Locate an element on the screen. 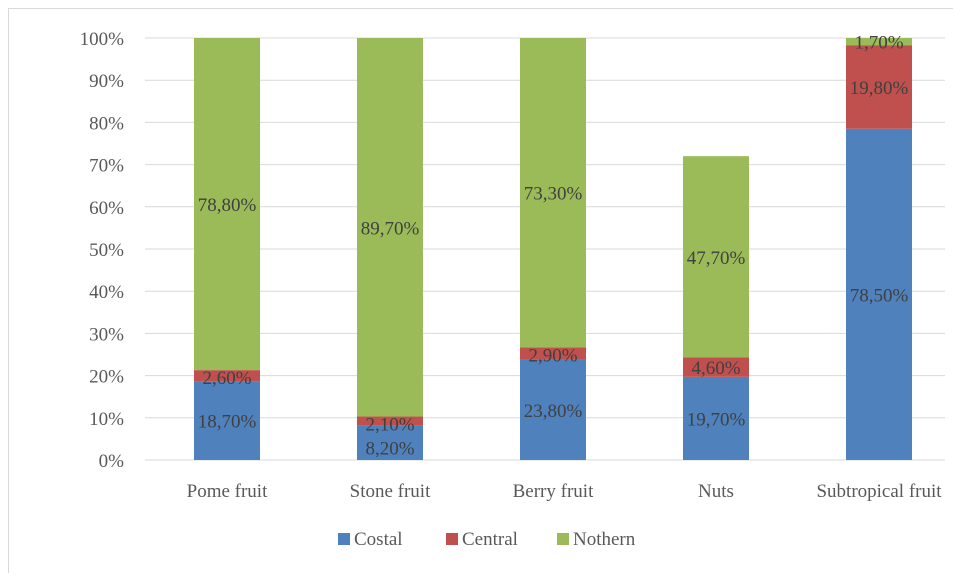 The image size is (955, 575). data-label: 47,70% is located at coordinates (716, 258).